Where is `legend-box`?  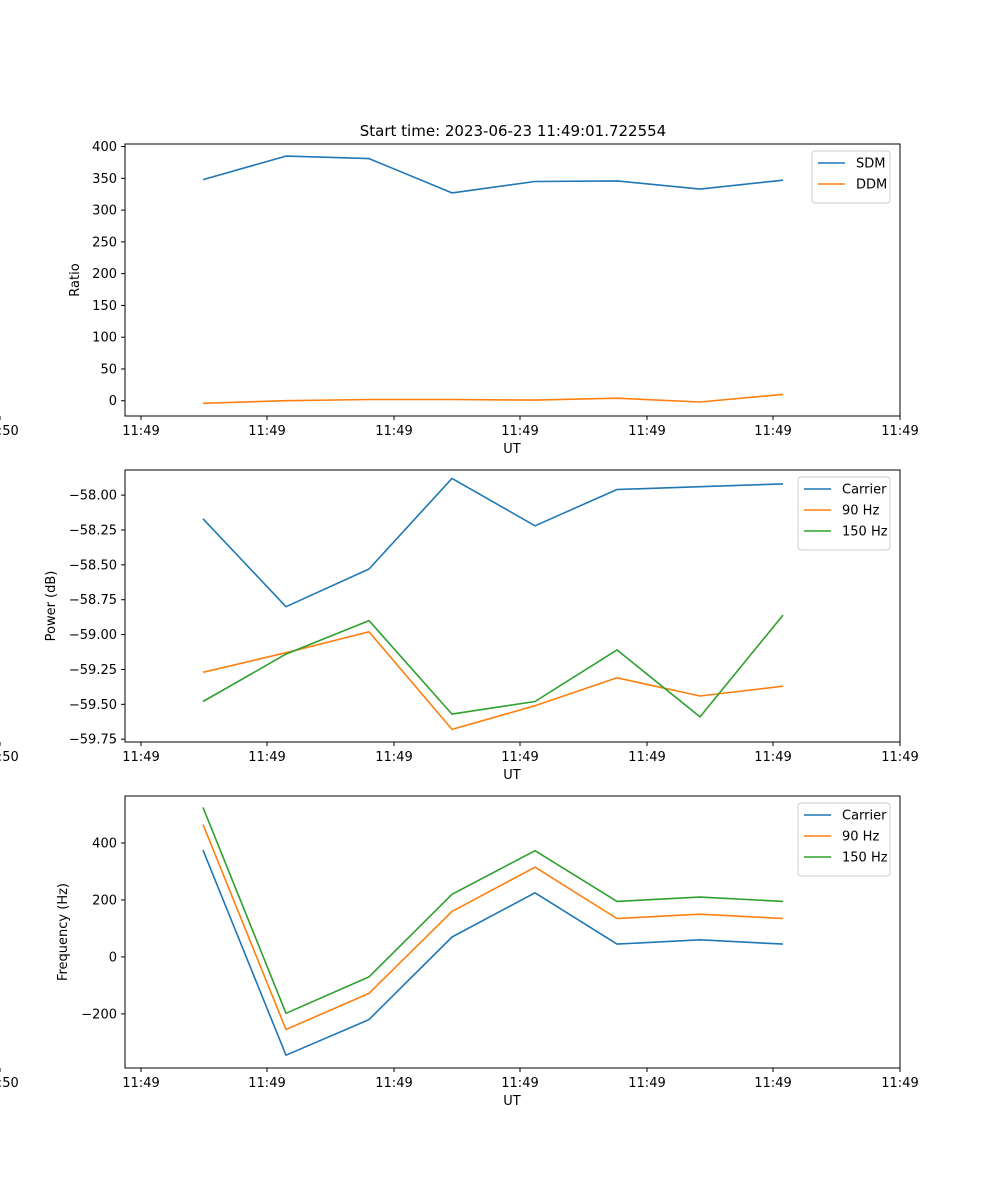
legend-box is located at coordinates (851, 177).